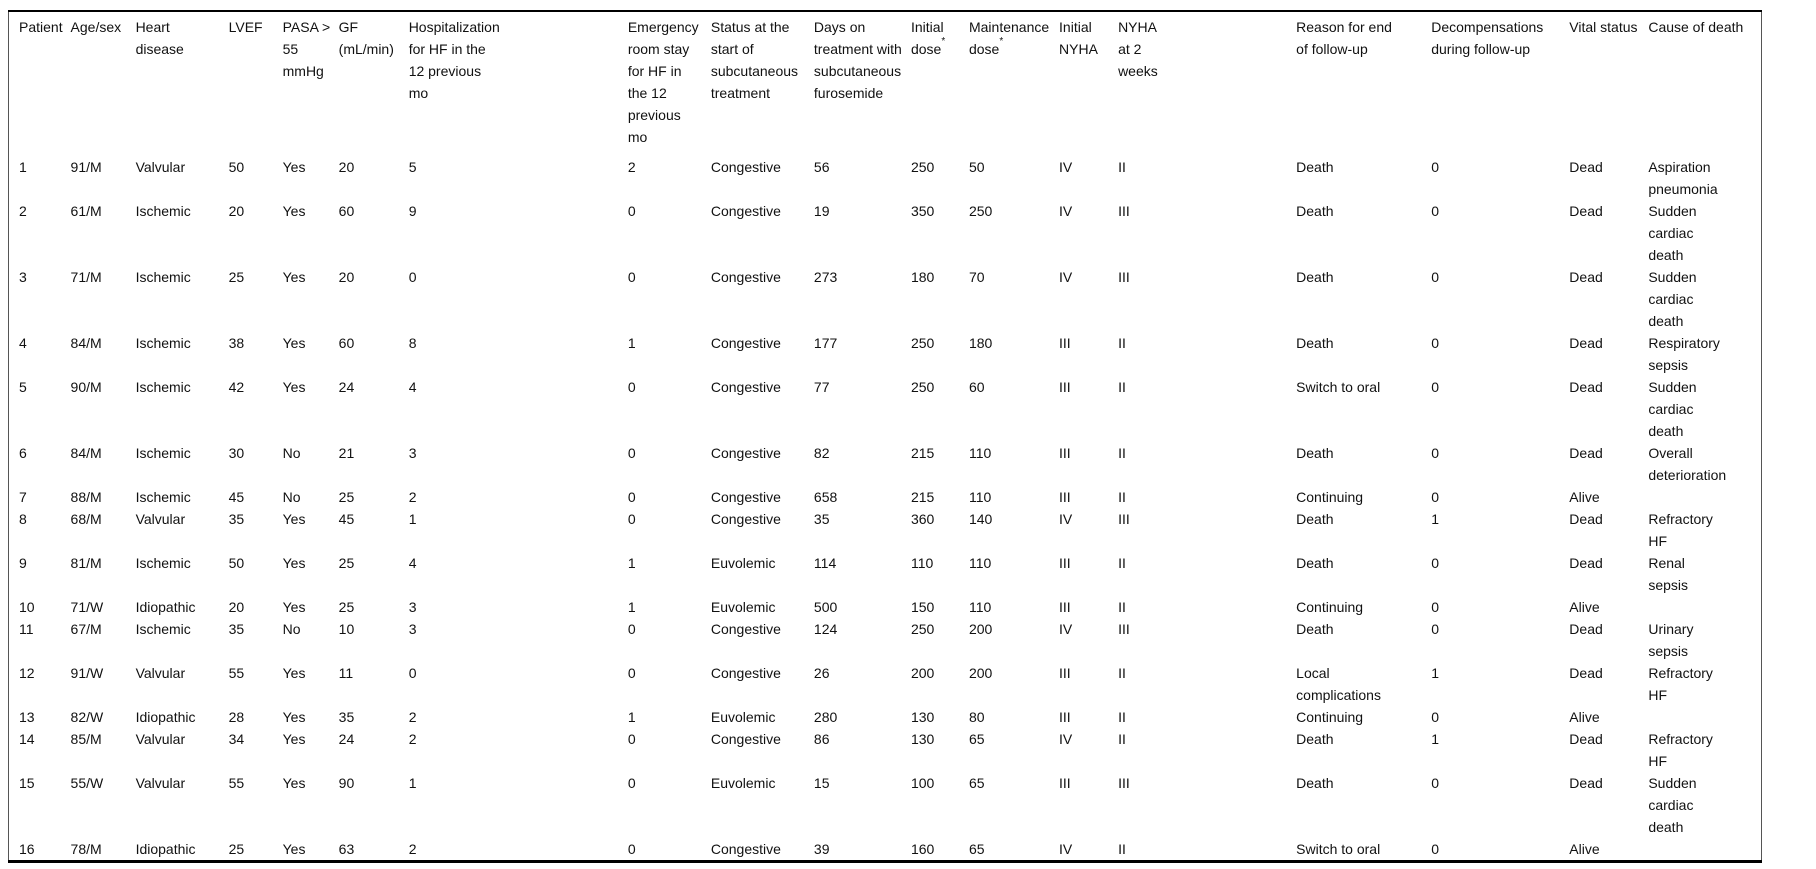  Describe the element at coordinates (1344, 38) in the screenshot. I see `column-header: Reason for end of follow-up` at that location.